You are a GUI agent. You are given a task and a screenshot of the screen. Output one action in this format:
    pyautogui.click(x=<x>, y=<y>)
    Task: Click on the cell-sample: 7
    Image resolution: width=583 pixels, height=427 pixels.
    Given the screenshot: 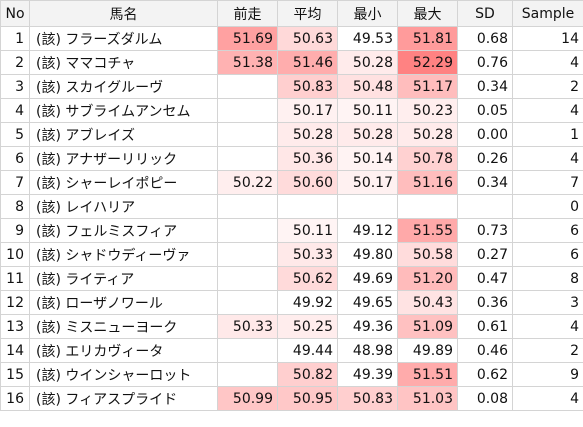 What is the action you would take?
    pyautogui.click(x=547, y=182)
    